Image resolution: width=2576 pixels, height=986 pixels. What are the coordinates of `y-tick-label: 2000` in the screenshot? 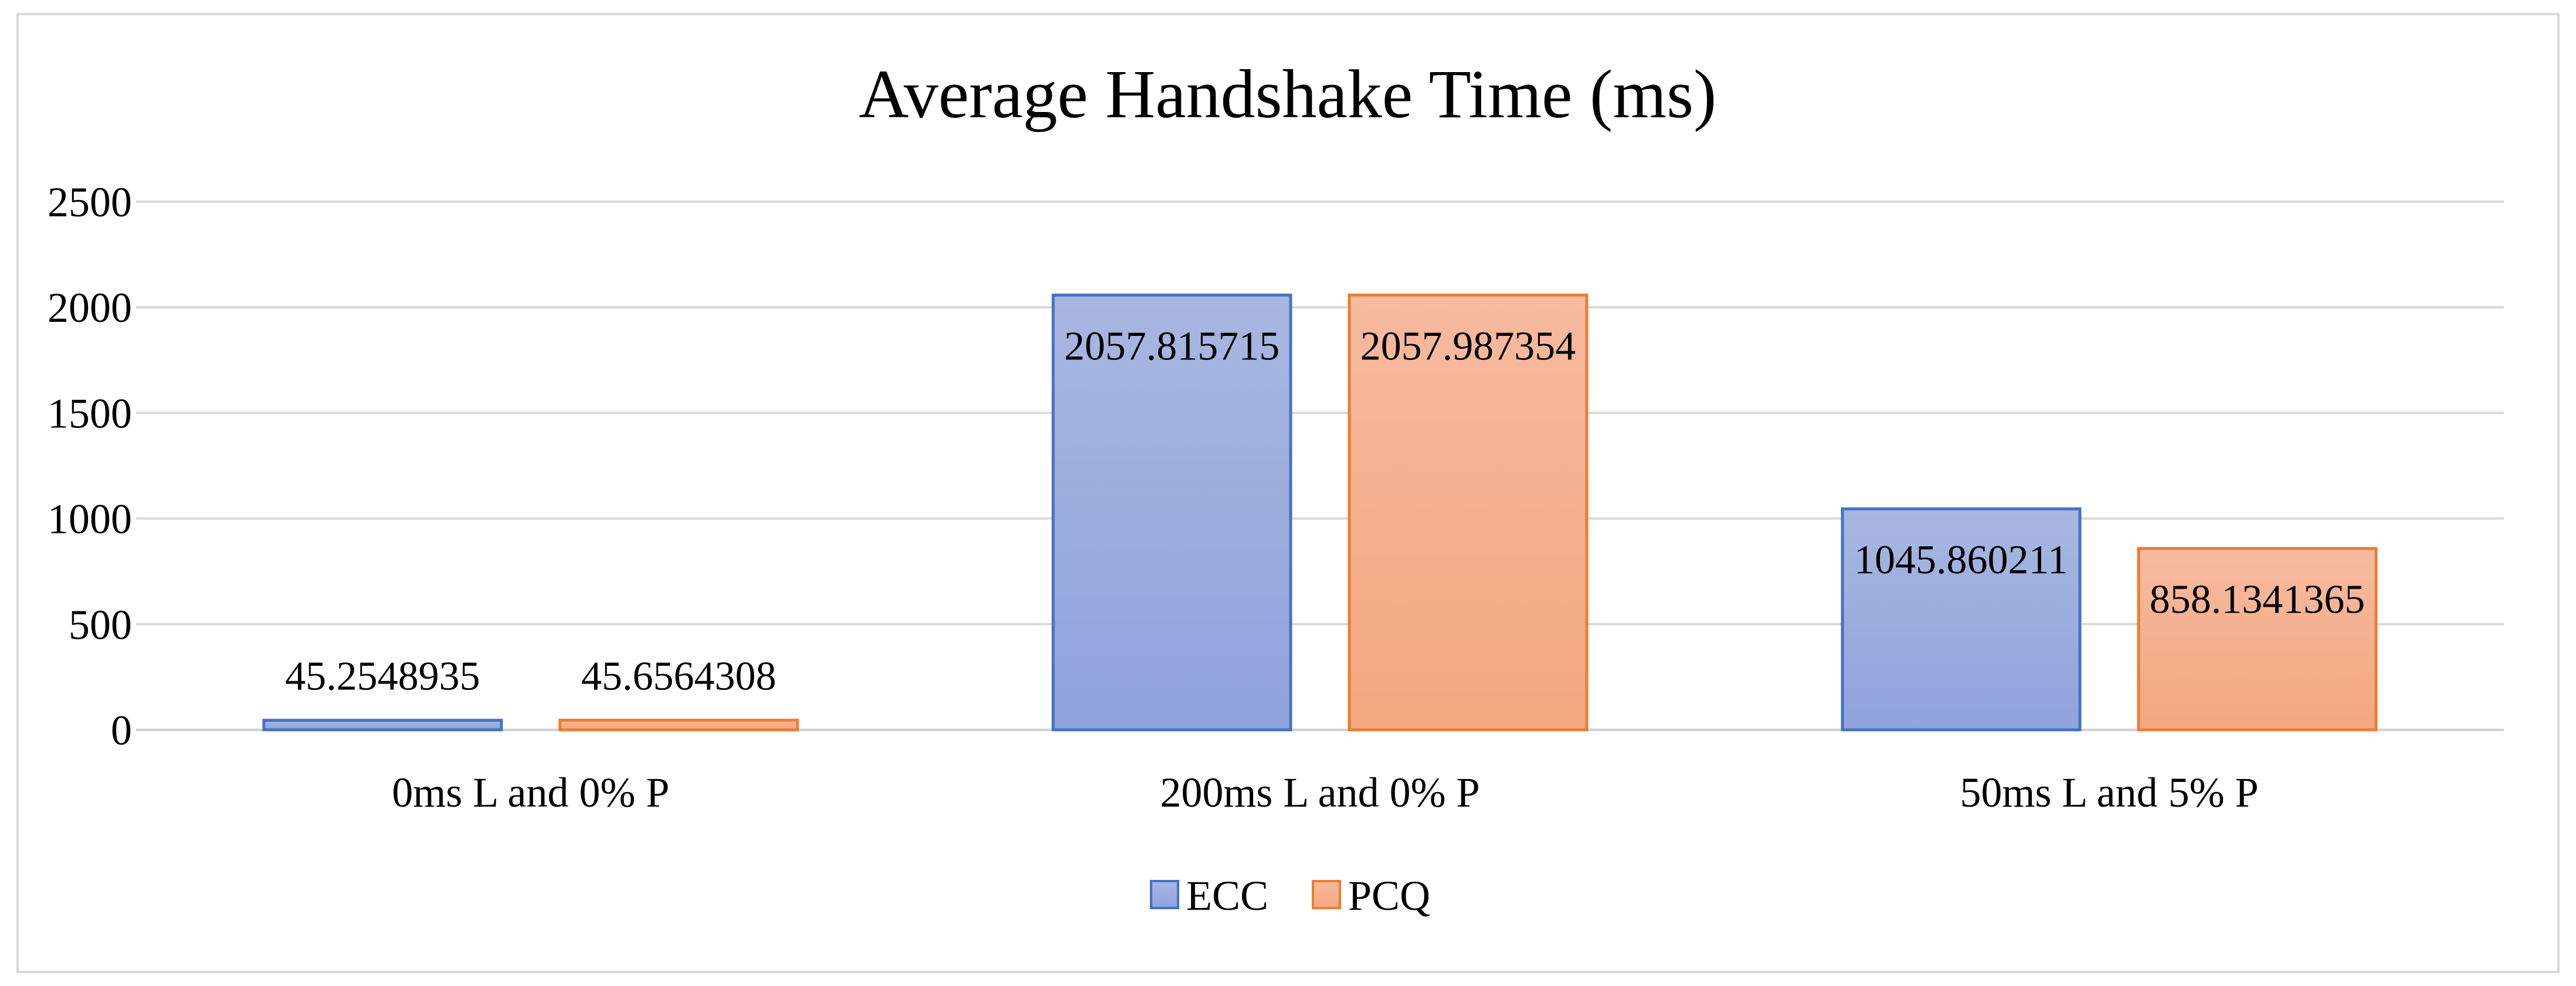 It's located at (89, 307).